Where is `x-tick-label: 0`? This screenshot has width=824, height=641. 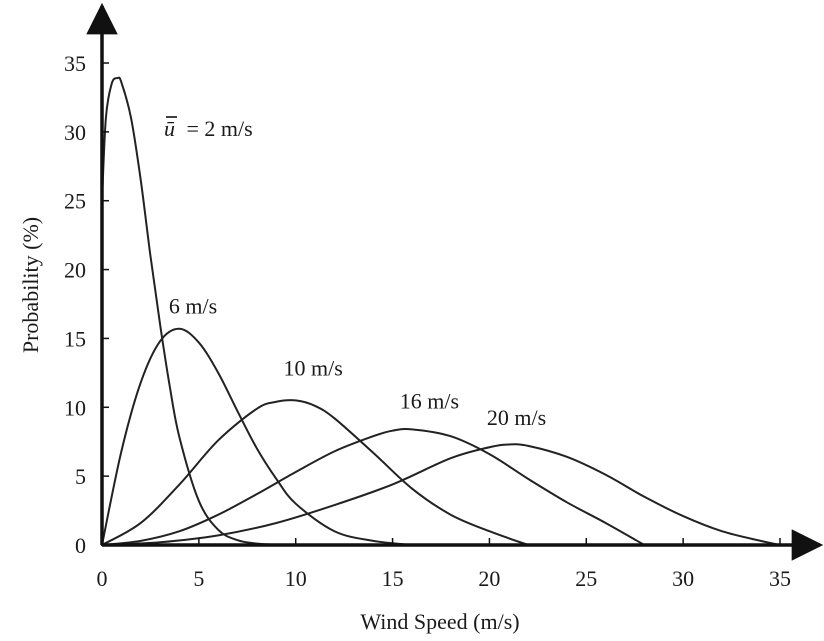
x-tick-label: 0 is located at coordinates (102, 578).